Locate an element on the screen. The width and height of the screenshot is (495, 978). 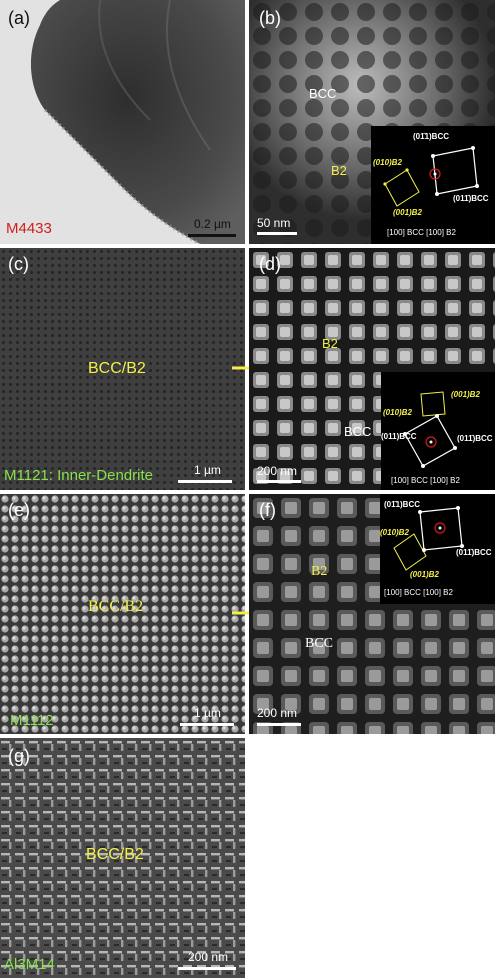
panel-g-alloy-label: Al3M14 is located at coordinates (29, 964).